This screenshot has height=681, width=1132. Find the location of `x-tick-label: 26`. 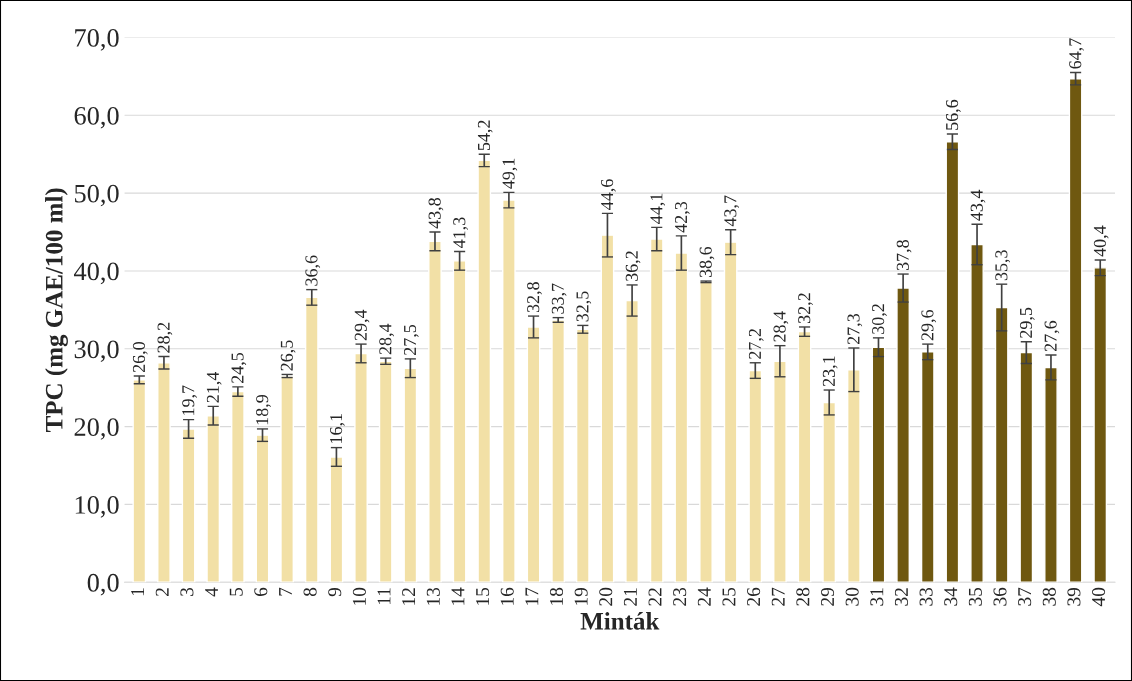

x-tick-label: 26 is located at coordinates (754, 596).